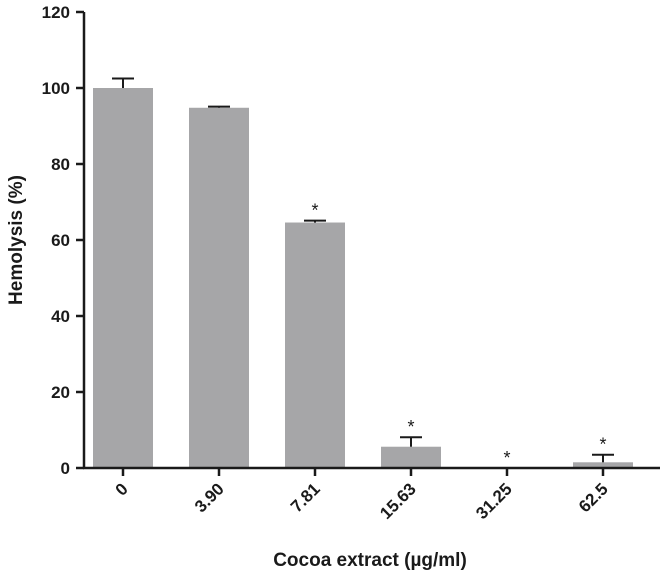 The height and width of the screenshot is (578, 661). Describe the element at coordinates (60, 240) in the screenshot. I see `y-tick-label-60: 60` at that location.